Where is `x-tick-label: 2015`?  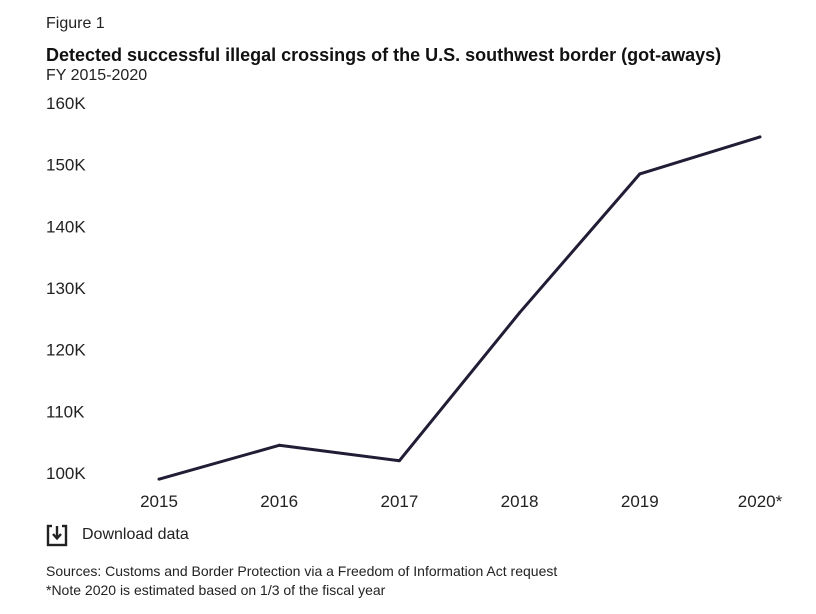 x-tick-label: 2015 is located at coordinates (159, 501).